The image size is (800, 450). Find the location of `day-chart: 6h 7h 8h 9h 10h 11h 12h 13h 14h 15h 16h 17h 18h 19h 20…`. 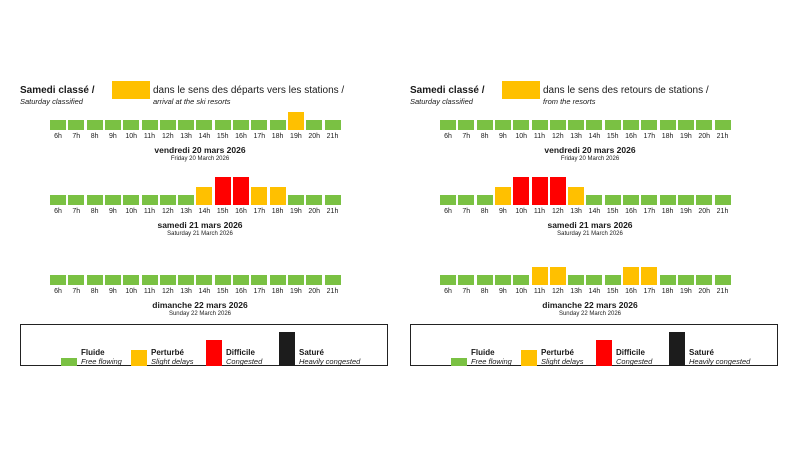

day-chart: 6h 7h 8h 9h 10h 11h 12h 13h 14h 15h 16h 17h 18h 19h 20… is located at coordinates (200, 202).